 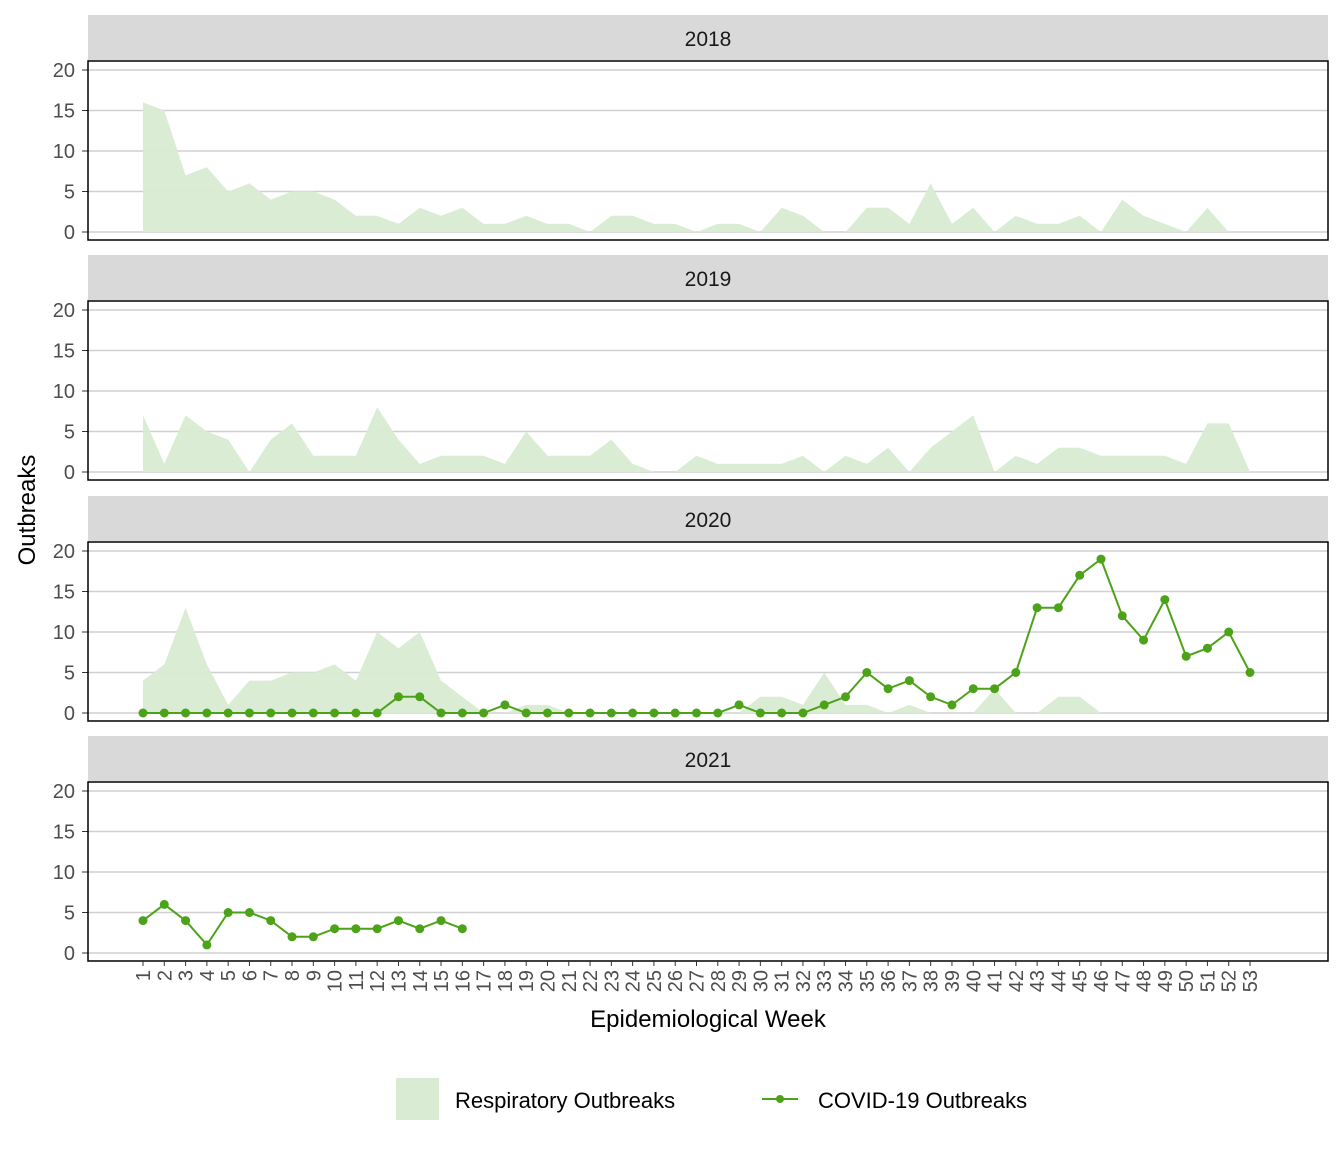 I want to click on x-tick-label: 11, so click(x=357, y=980).